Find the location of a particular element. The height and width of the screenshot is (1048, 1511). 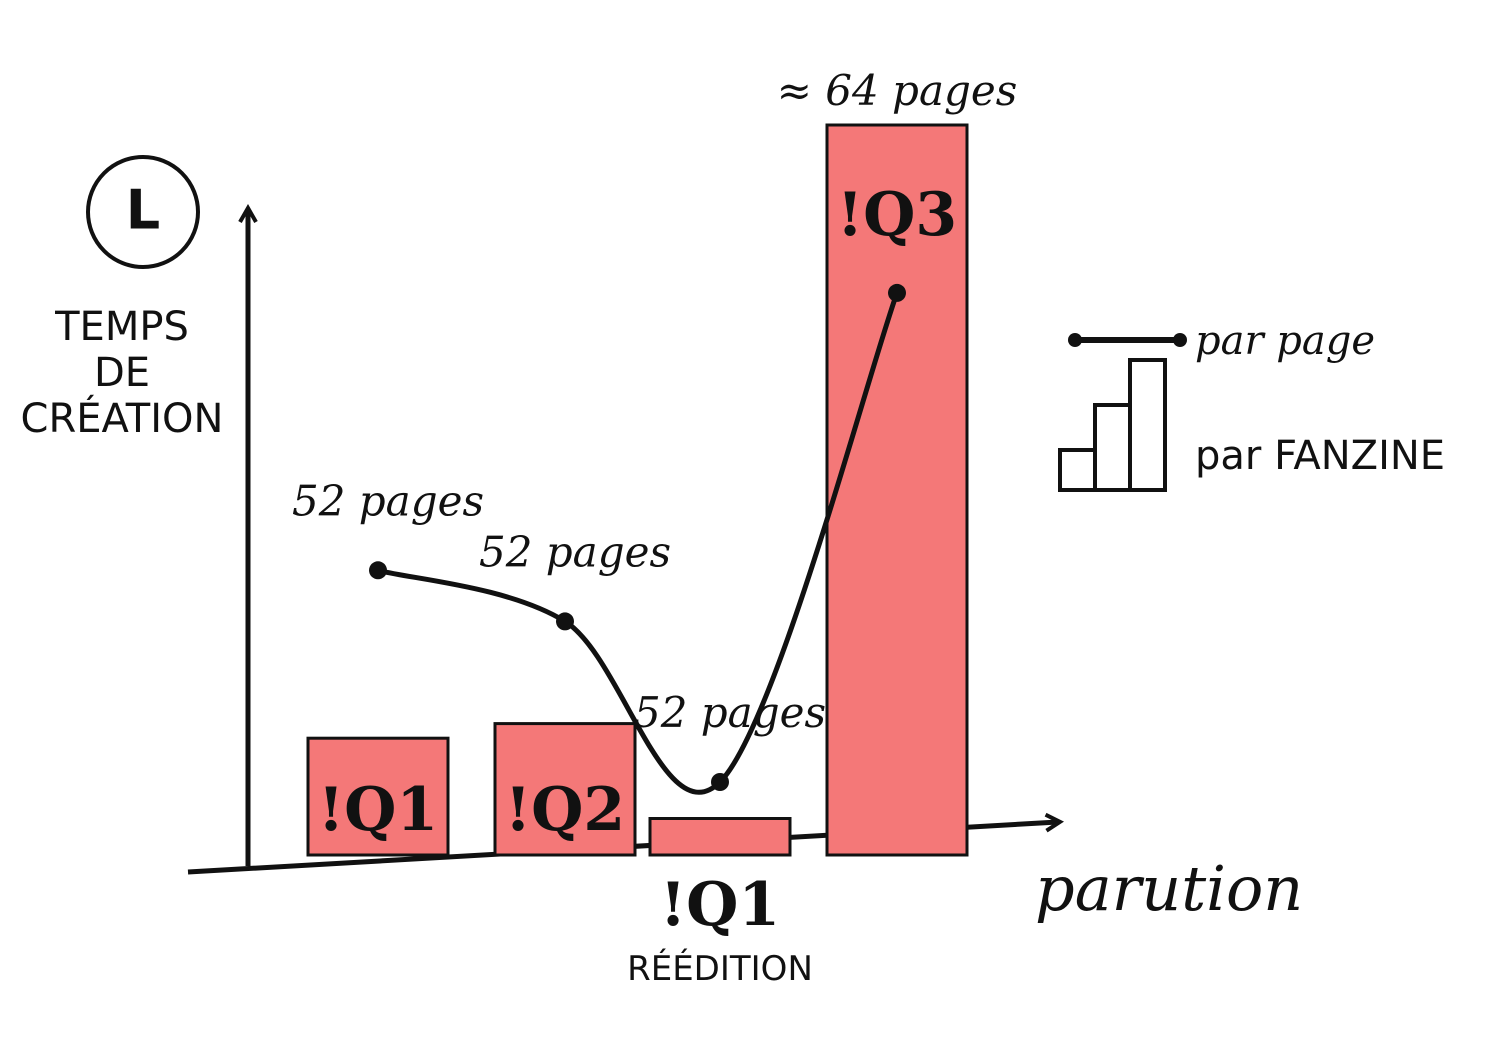

y-axis-label: TEMPS DE CRÉATION is located at coordinates (122, 373).